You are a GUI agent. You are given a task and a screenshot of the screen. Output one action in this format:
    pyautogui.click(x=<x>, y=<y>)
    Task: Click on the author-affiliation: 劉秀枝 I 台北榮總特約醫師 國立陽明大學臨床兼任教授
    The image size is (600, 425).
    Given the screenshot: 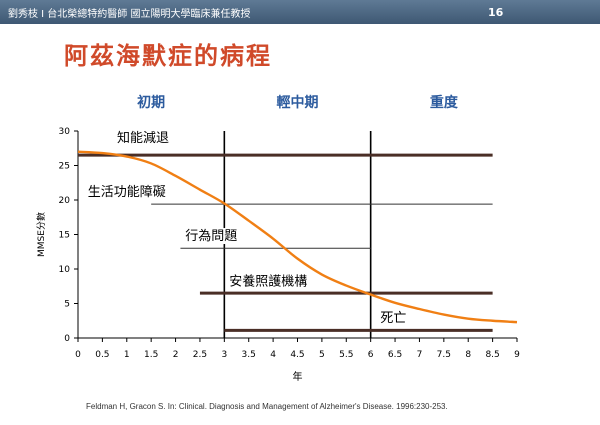 What is the action you would take?
    pyautogui.click(x=129, y=14)
    